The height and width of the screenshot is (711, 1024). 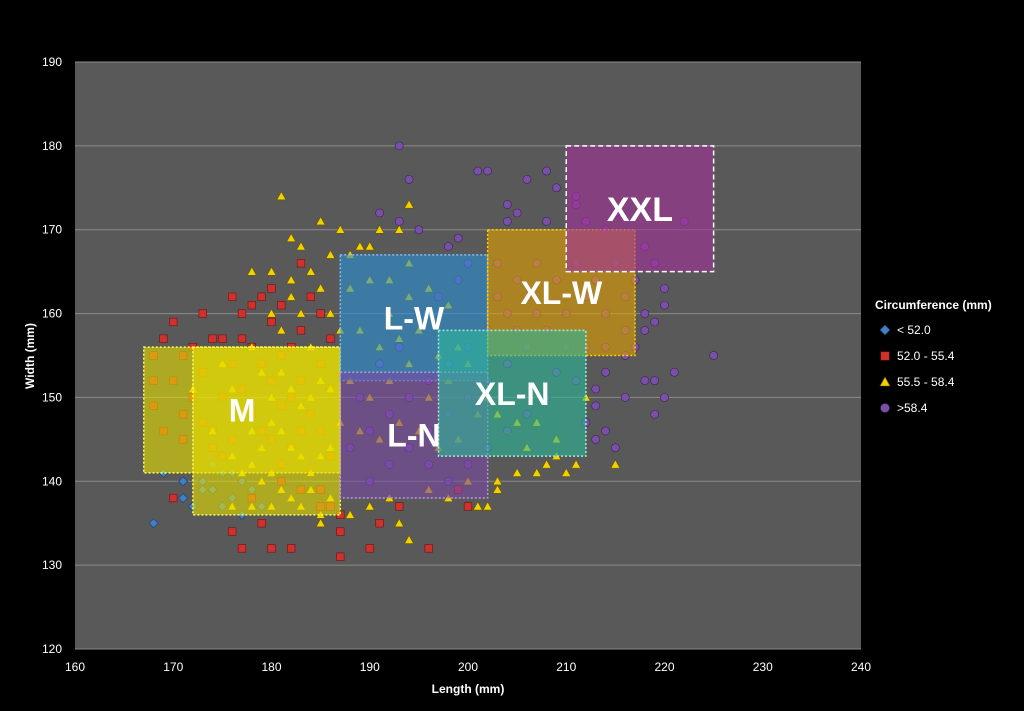 I want to click on legend-label: 52.0 - 55.4, so click(x=926, y=356).